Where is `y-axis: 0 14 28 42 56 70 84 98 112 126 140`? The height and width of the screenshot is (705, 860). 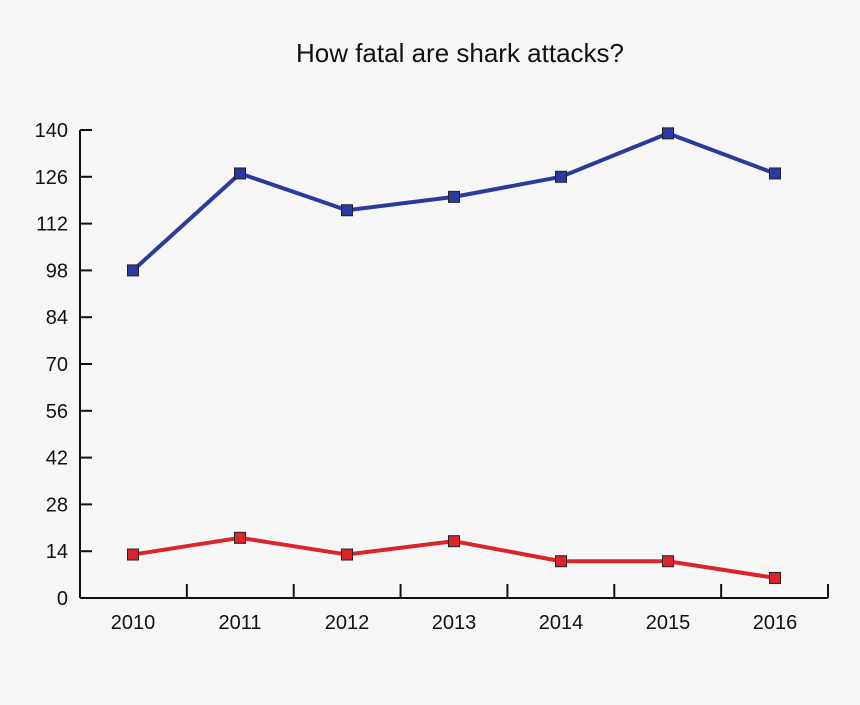 y-axis: 0 14 28 42 56 70 84 98 112 126 140 is located at coordinates (63, 365).